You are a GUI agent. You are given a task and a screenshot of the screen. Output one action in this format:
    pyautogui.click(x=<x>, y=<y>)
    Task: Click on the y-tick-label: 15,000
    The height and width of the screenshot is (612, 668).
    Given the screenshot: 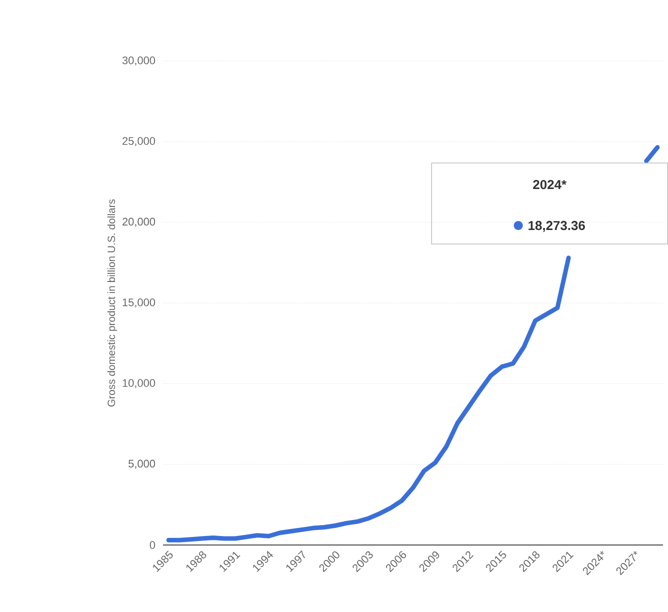 What is the action you would take?
    pyautogui.click(x=139, y=303)
    